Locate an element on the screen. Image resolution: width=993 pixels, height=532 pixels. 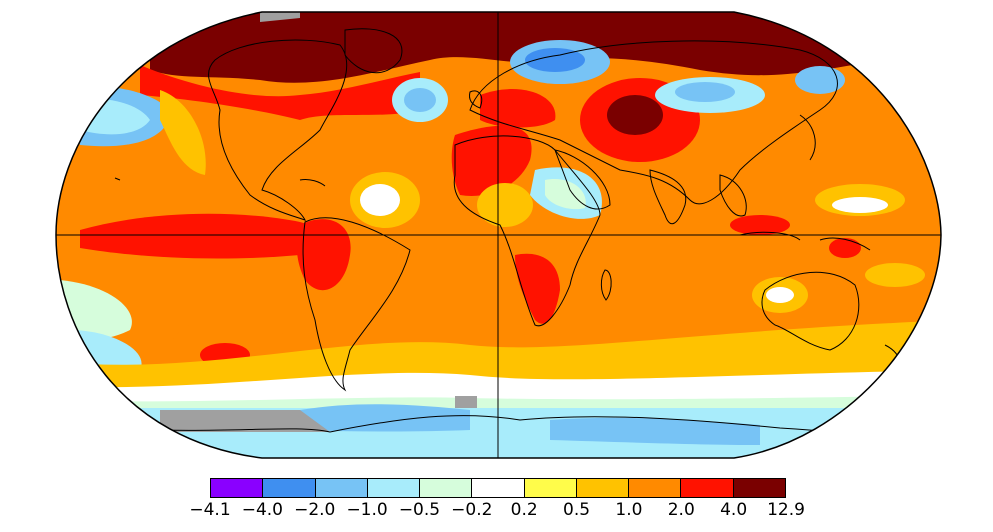
legend-tick-label: 4.0 is located at coordinates (734, 510).